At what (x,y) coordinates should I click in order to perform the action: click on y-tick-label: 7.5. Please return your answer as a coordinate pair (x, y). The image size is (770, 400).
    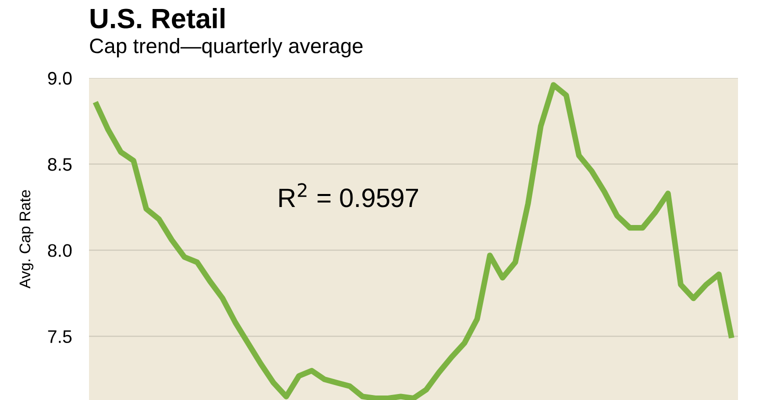
    Looking at the image, I should click on (60, 337).